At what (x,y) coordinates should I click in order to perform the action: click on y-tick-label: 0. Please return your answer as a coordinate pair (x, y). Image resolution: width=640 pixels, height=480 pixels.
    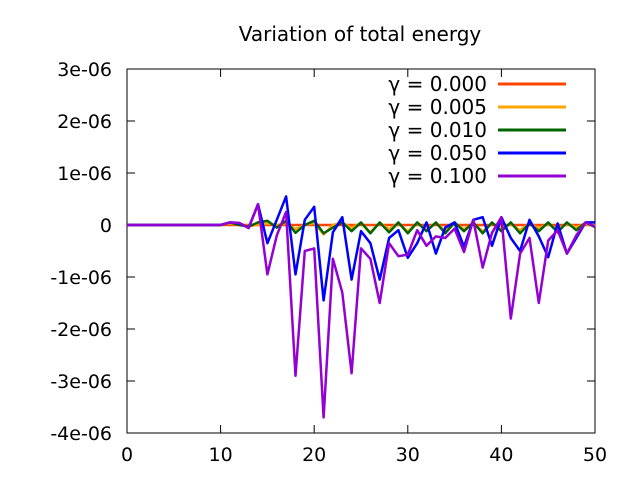
    Looking at the image, I should click on (106, 226).